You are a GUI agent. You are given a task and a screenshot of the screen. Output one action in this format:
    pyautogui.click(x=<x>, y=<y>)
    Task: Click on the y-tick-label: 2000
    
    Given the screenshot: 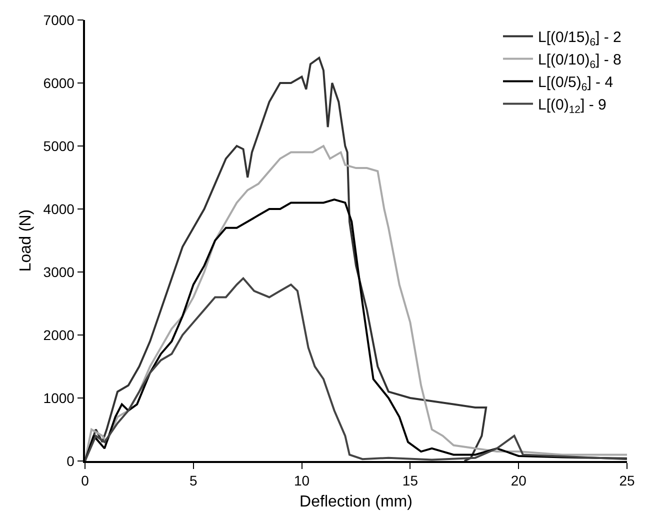 What is the action you would take?
    pyautogui.click(x=59, y=334)
    